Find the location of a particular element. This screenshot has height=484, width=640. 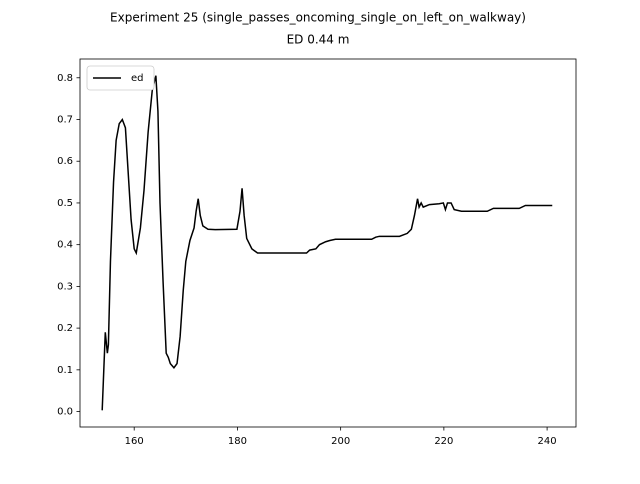

y-tick-label: 0.2 is located at coordinates (65, 328).